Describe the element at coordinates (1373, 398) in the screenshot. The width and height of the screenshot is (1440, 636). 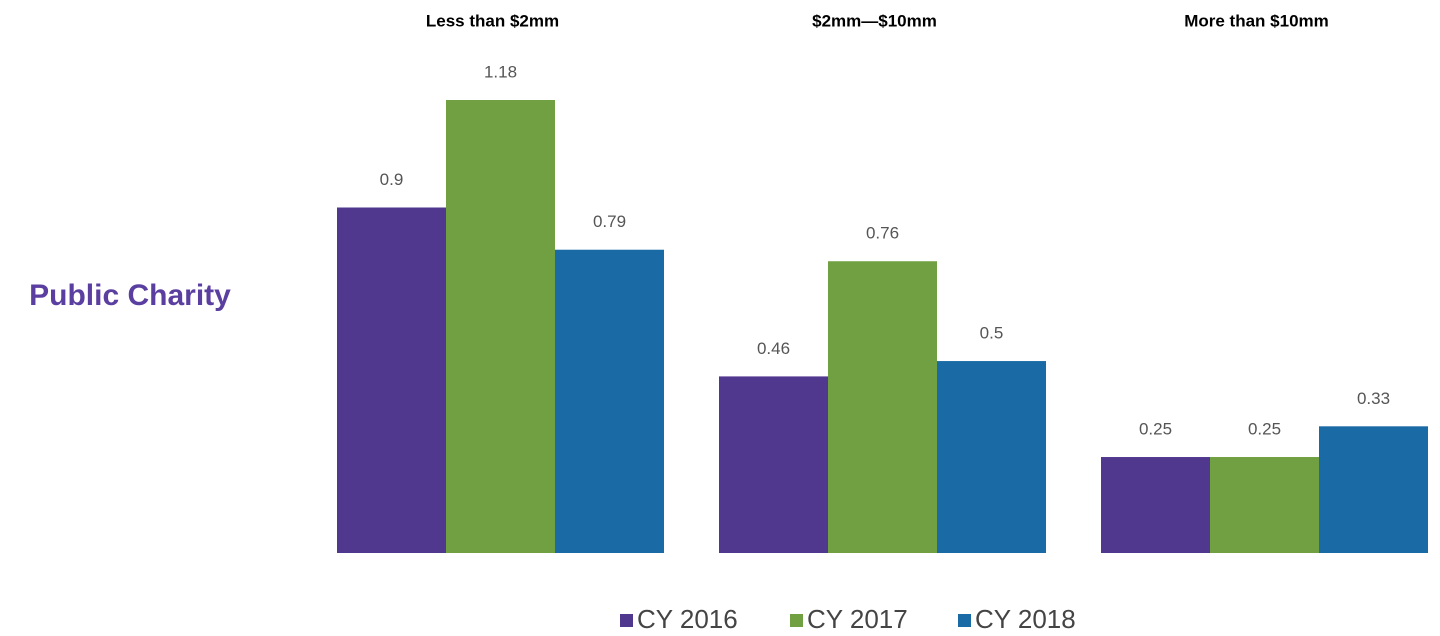
I see `value-label: 0.33` at that location.